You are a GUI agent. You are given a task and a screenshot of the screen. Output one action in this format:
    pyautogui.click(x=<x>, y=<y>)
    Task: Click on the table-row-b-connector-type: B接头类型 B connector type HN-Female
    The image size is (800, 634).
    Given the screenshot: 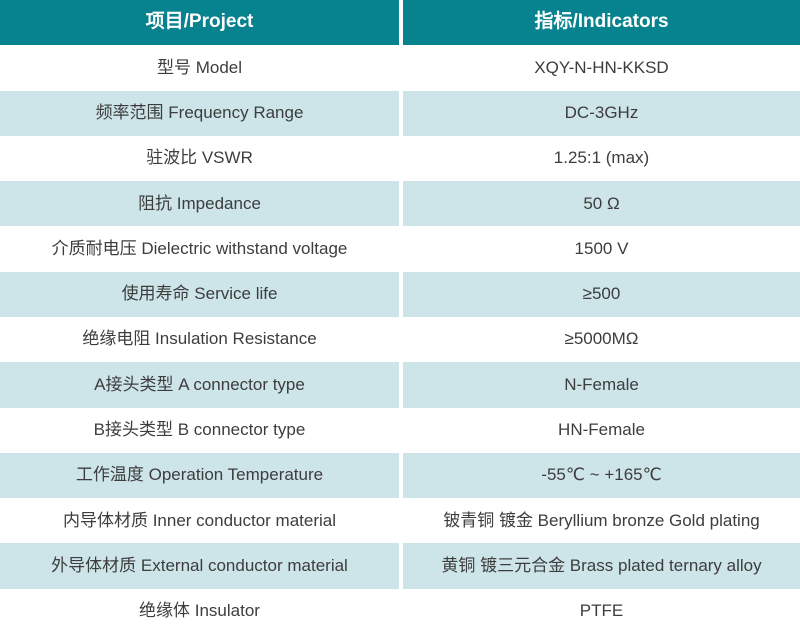 What is the action you would take?
    pyautogui.click(x=400, y=430)
    